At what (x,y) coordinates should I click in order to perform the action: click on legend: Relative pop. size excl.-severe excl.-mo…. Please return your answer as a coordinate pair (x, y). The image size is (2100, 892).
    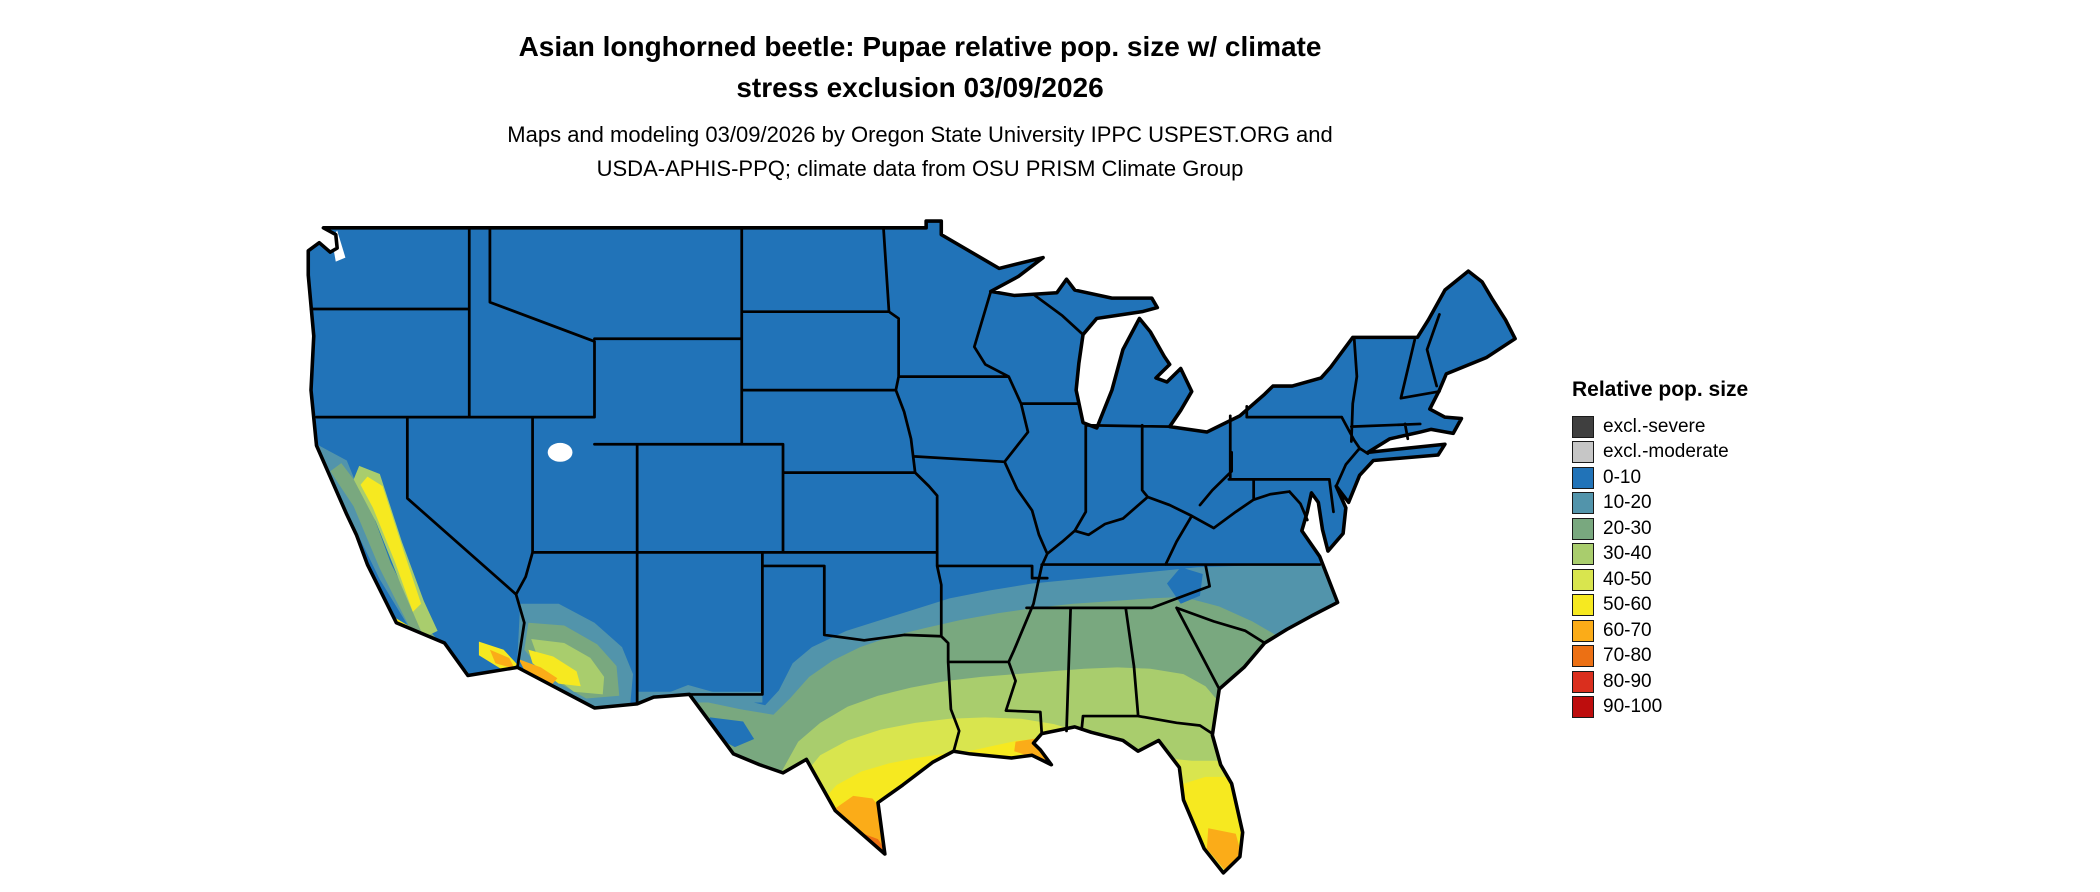
    Looking at the image, I should click on (1660, 549).